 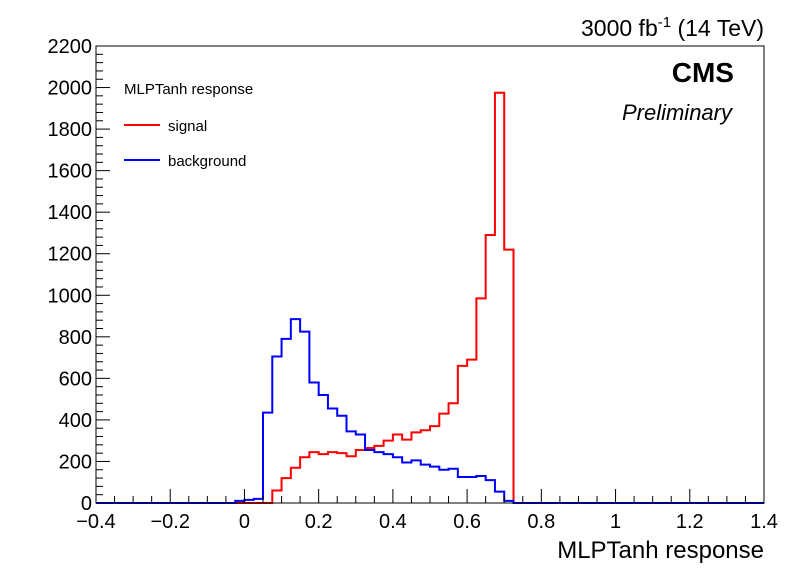 What do you see at coordinates (70, 296) in the screenshot?
I see `y-tick-label: 1000` at bounding box center [70, 296].